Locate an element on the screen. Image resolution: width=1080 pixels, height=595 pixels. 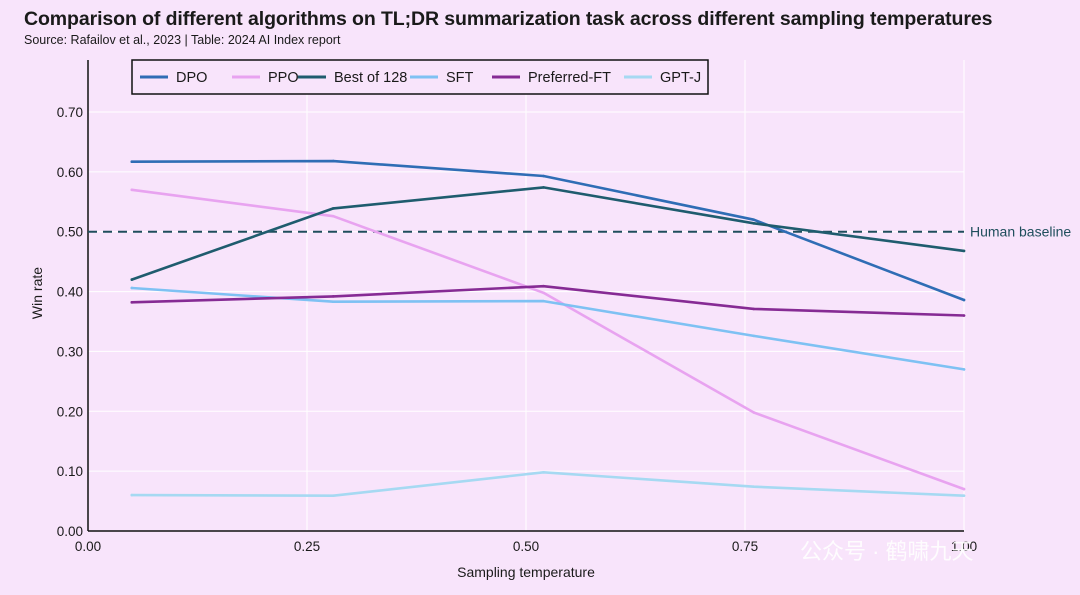
x-tick-label: 0.00 is located at coordinates (88, 546).